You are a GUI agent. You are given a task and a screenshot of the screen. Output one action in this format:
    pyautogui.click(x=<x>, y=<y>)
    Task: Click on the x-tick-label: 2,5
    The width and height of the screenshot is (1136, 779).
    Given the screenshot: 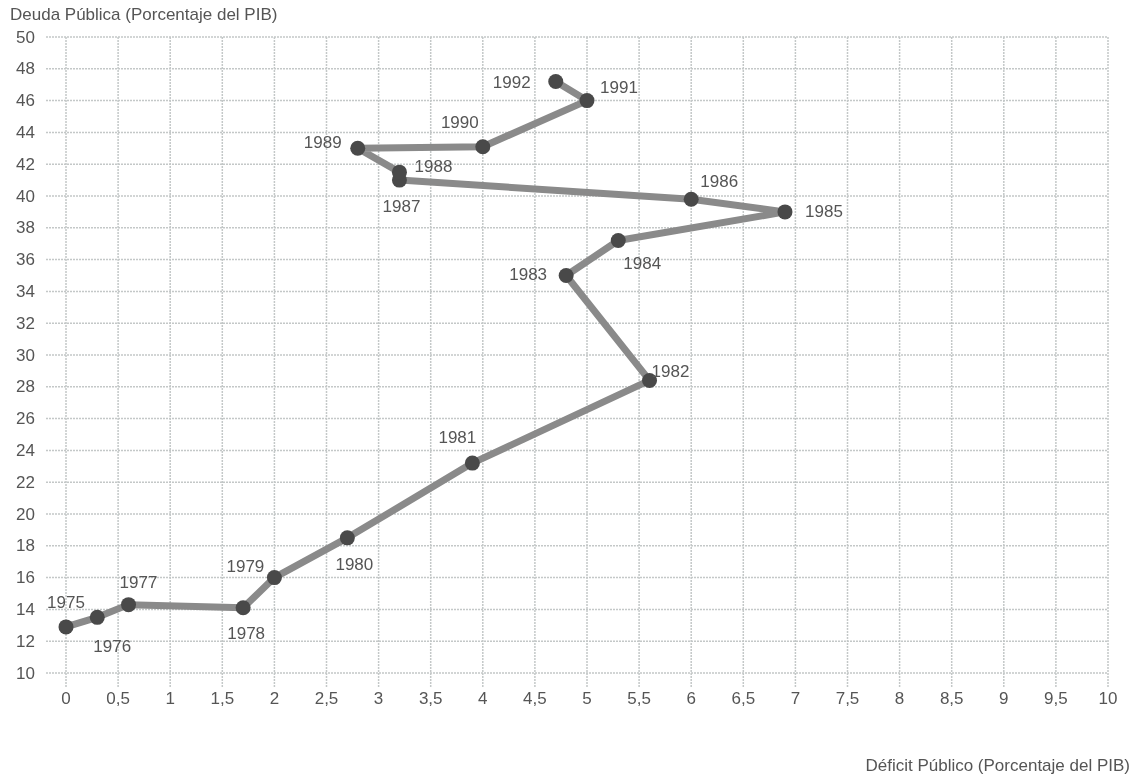 What is the action you would take?
    pyautogui.click(x=326, y=698)
    